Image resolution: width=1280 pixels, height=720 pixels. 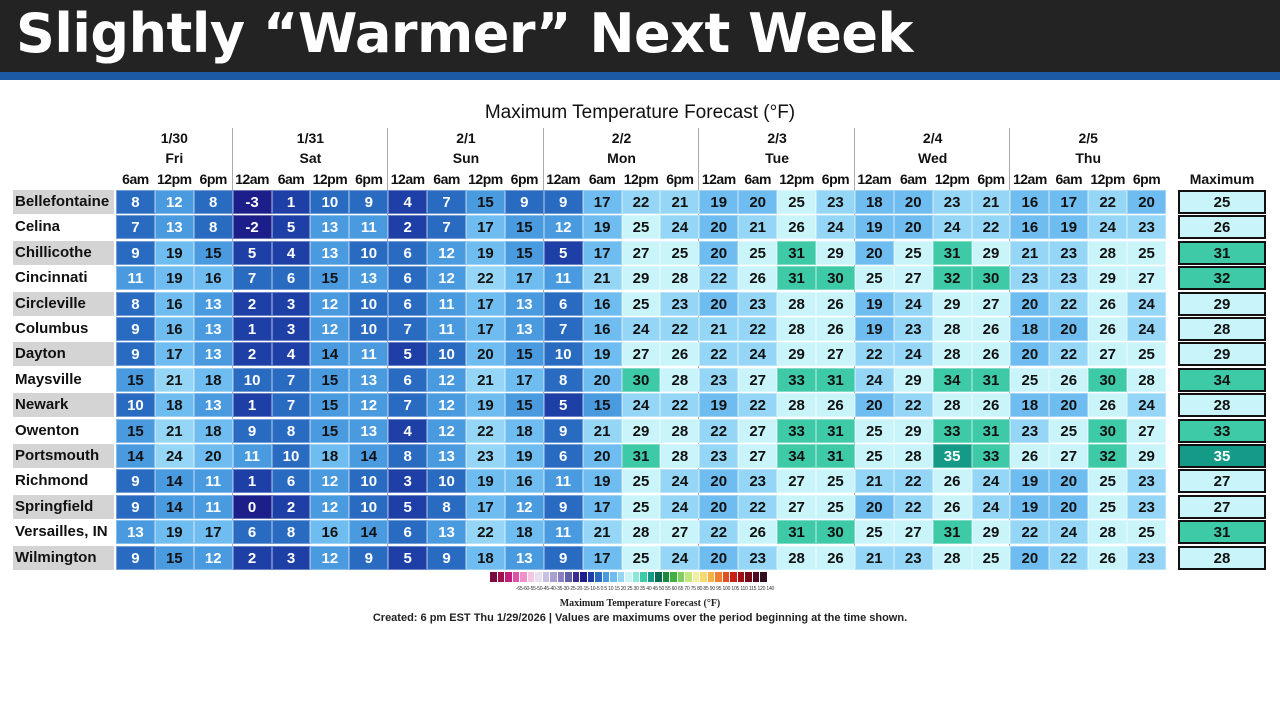 What do you see at coordinates (135, 278) in the screenshot?
I see `temperature-cell: 11` at bounding box center [135, 278].